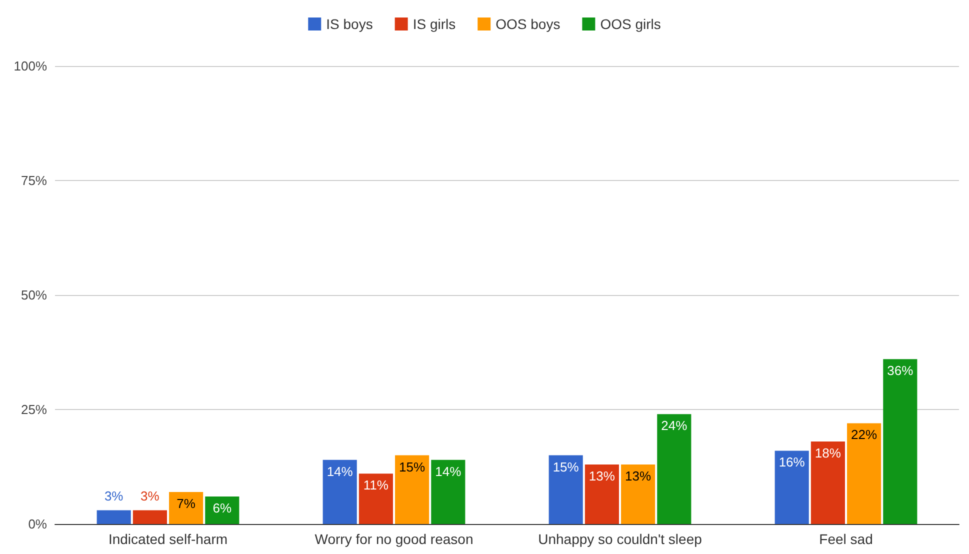  I want to click on data-label: 36%, so click(900, 370).